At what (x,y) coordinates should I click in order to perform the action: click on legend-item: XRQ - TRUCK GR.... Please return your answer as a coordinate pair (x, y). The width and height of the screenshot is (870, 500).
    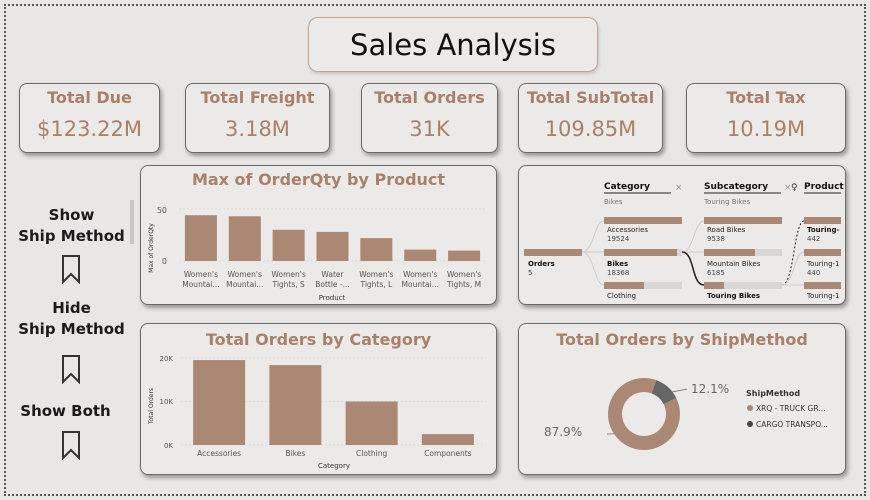
    Looking at the image, I should click on (790, 408).